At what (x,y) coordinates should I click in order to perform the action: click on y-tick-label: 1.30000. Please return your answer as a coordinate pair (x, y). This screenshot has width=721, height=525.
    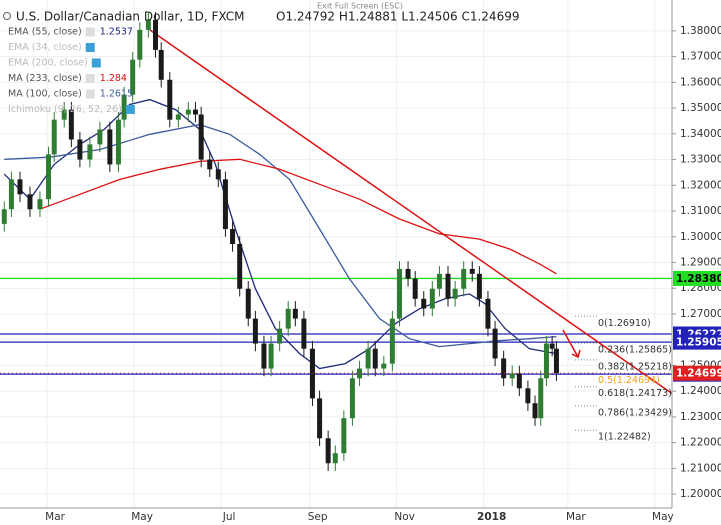
    Looking at the image, I should click on (700, 237).